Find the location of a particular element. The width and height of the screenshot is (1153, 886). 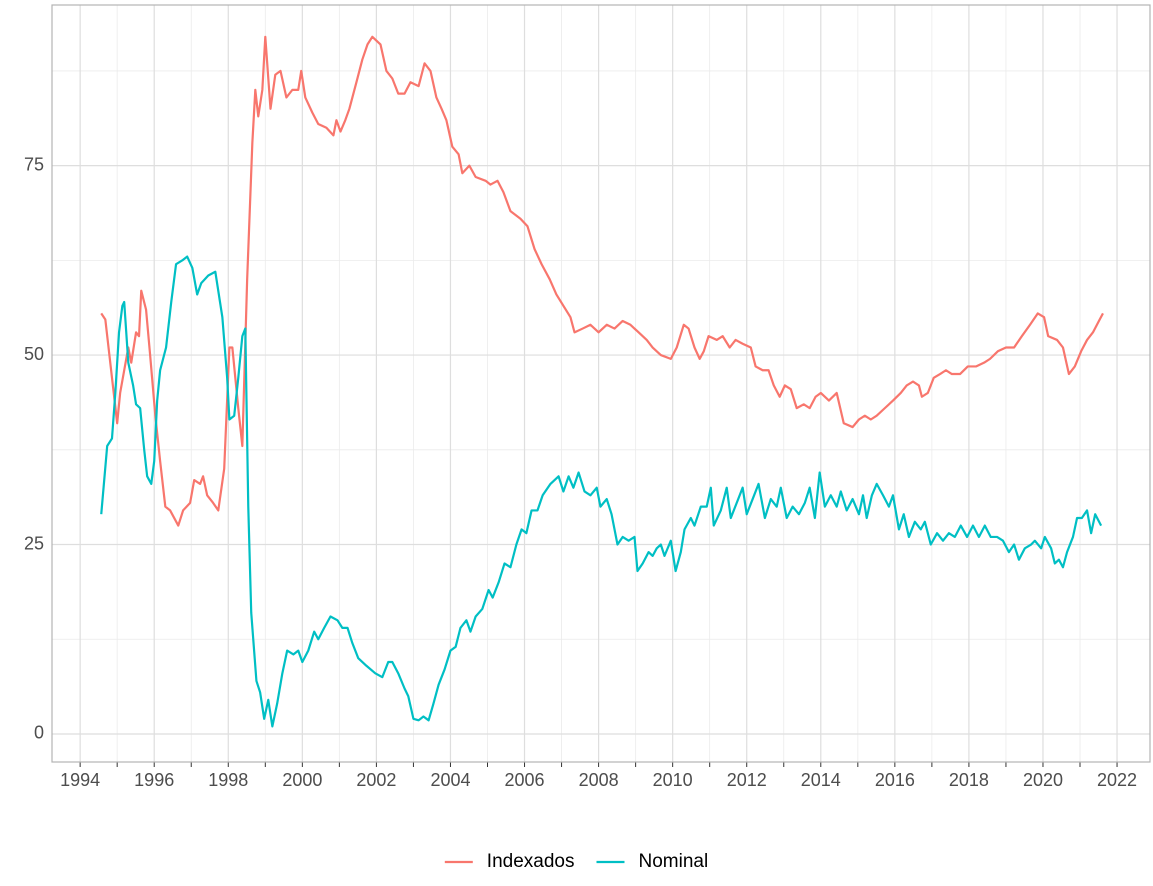

y-tick-label: 0 is located at coordinates (39, 733).